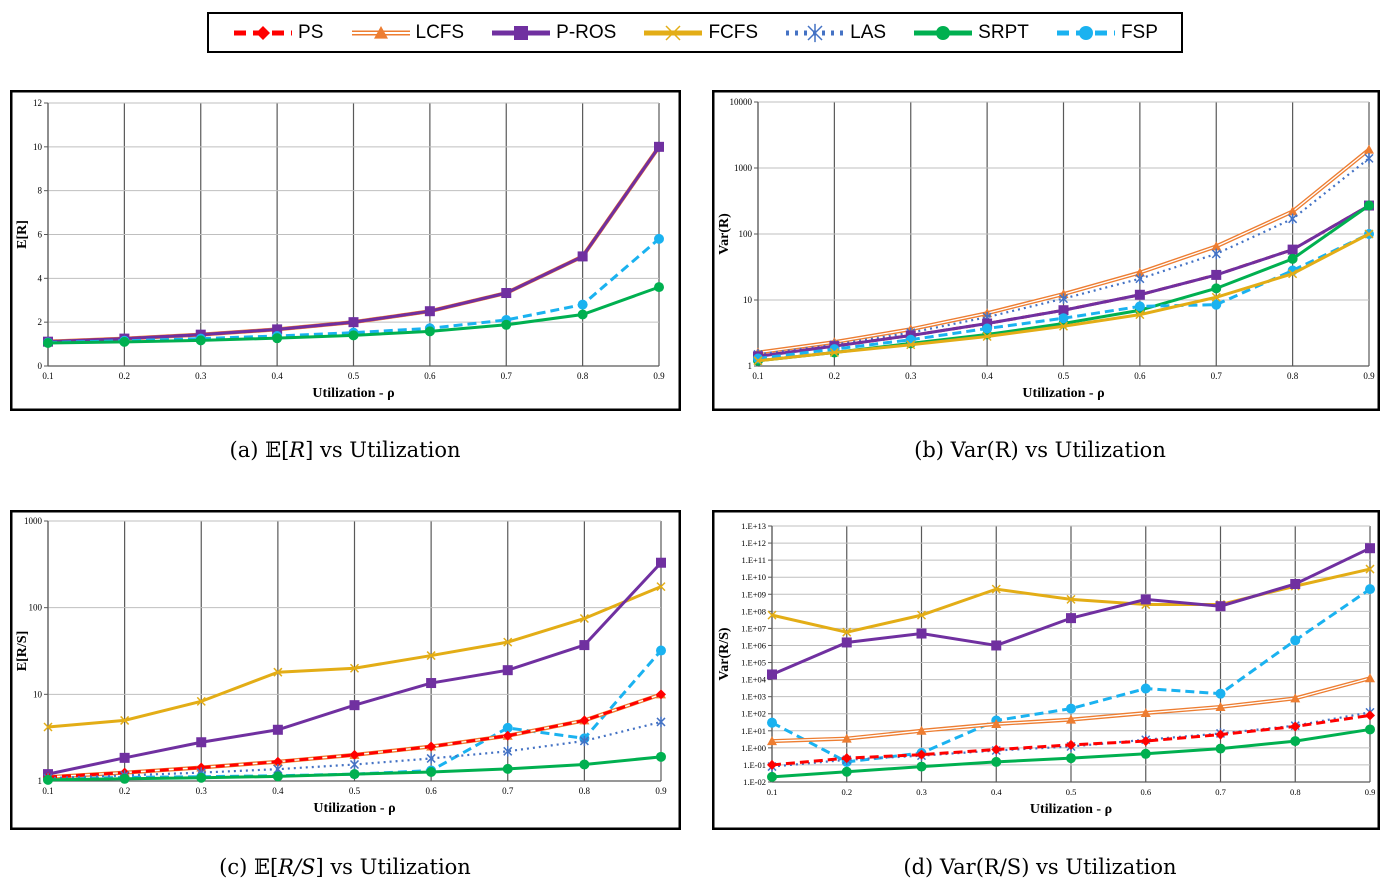  Describe the element at coordinates (508, 791) in the screenshot. I see `chart-c-xtick-label: 0.7` at that location.